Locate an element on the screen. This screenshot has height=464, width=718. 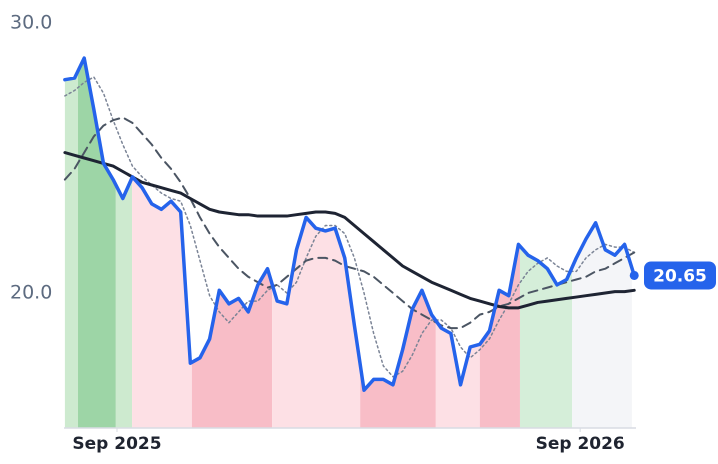
last-point is located at coordinates (634, 275).